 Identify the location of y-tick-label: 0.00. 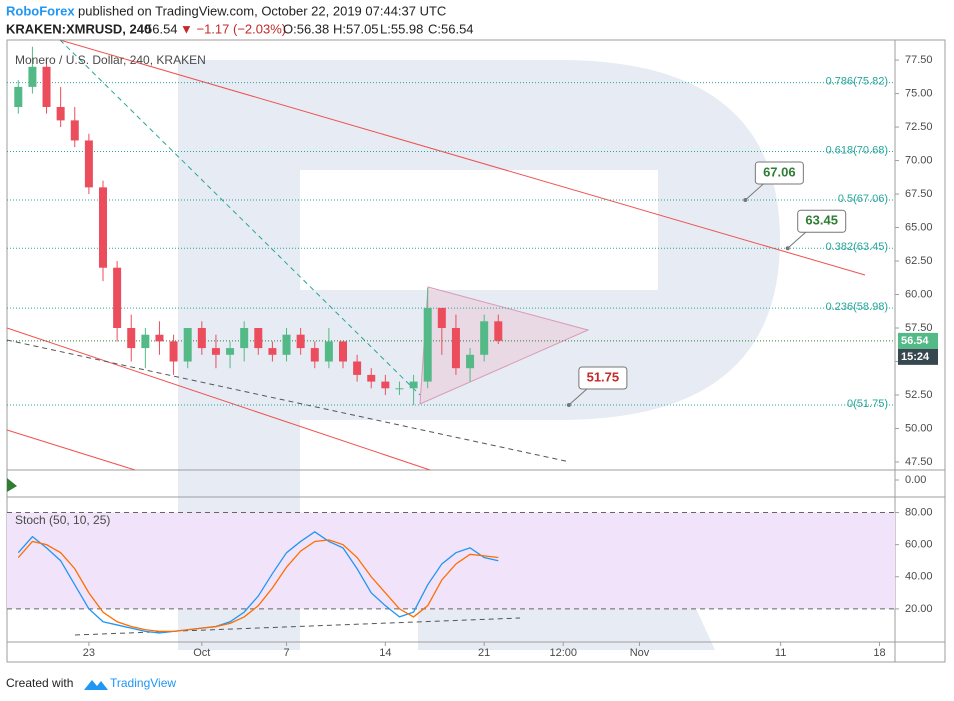
(915, 480).